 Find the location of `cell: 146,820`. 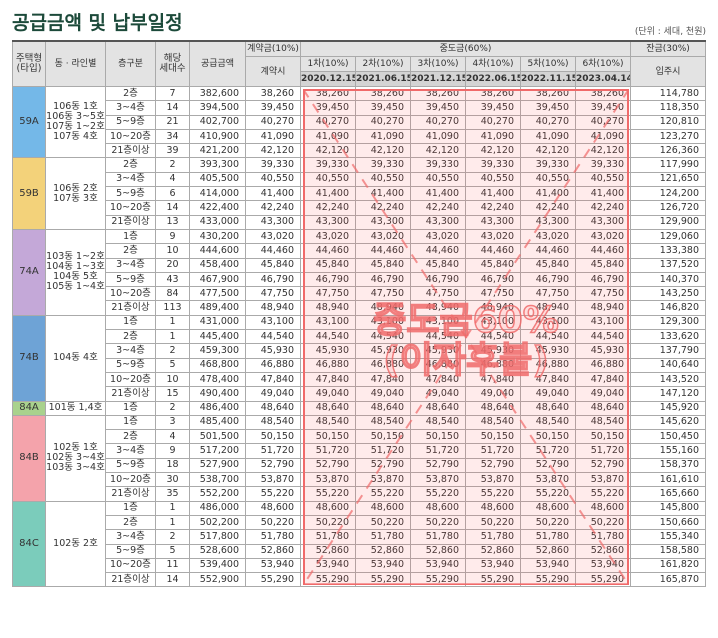

cell: 146,820 is located at coordinates (668, 308).